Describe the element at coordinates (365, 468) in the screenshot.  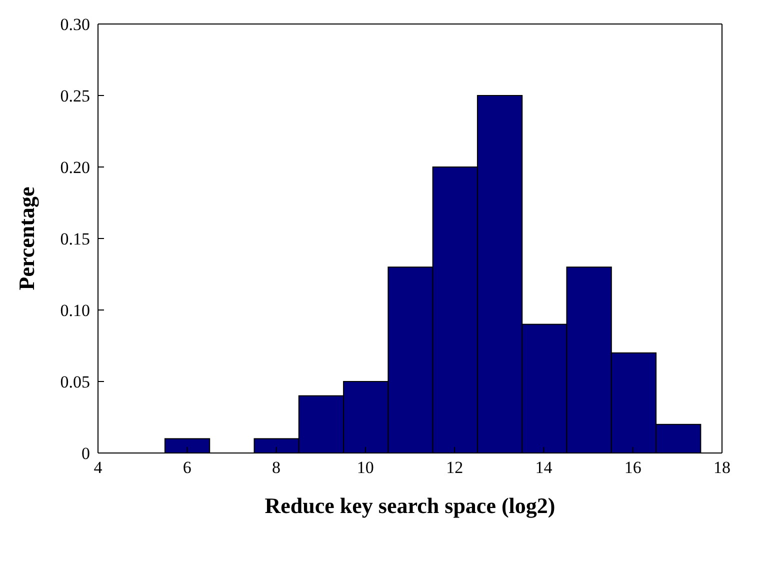
I see `x-tick-label: 10` at that location.